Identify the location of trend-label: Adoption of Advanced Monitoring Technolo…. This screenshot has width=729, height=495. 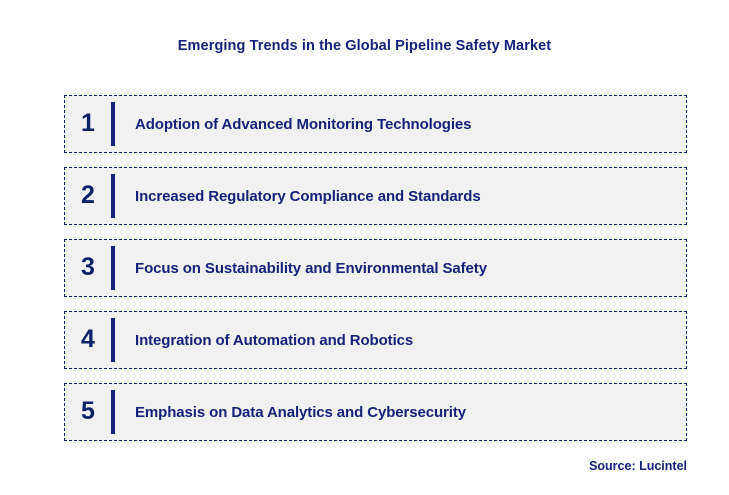
(303, 124).